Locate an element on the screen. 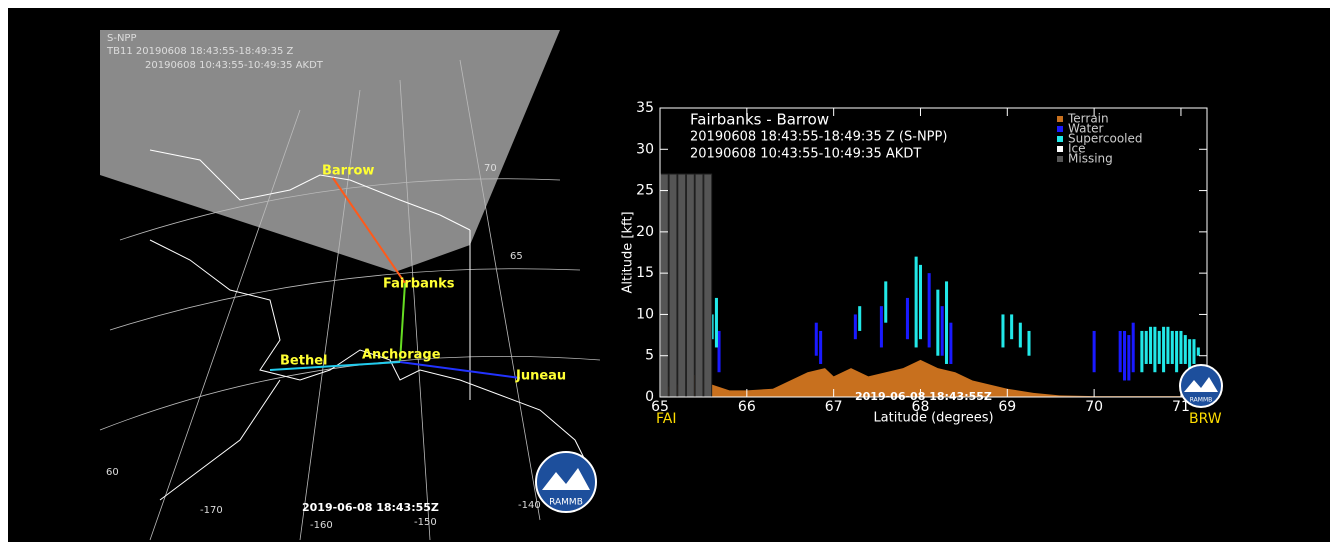 The height and width of the screenshot is (550, 1338). city-label: Anchorage is located at coordinates (401, 355).